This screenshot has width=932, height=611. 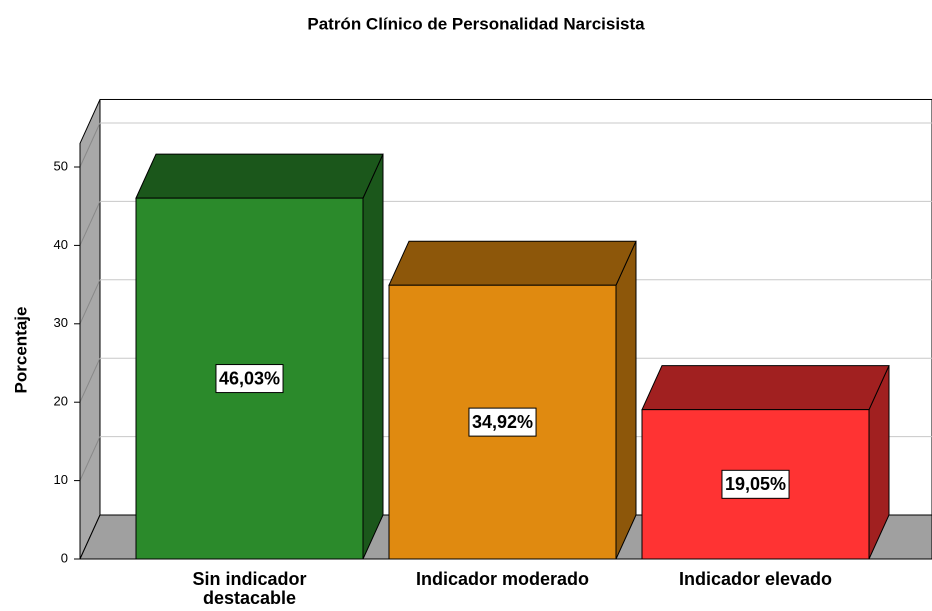 I want to click on value-label: 19,05%, so click(x=755, y=484).